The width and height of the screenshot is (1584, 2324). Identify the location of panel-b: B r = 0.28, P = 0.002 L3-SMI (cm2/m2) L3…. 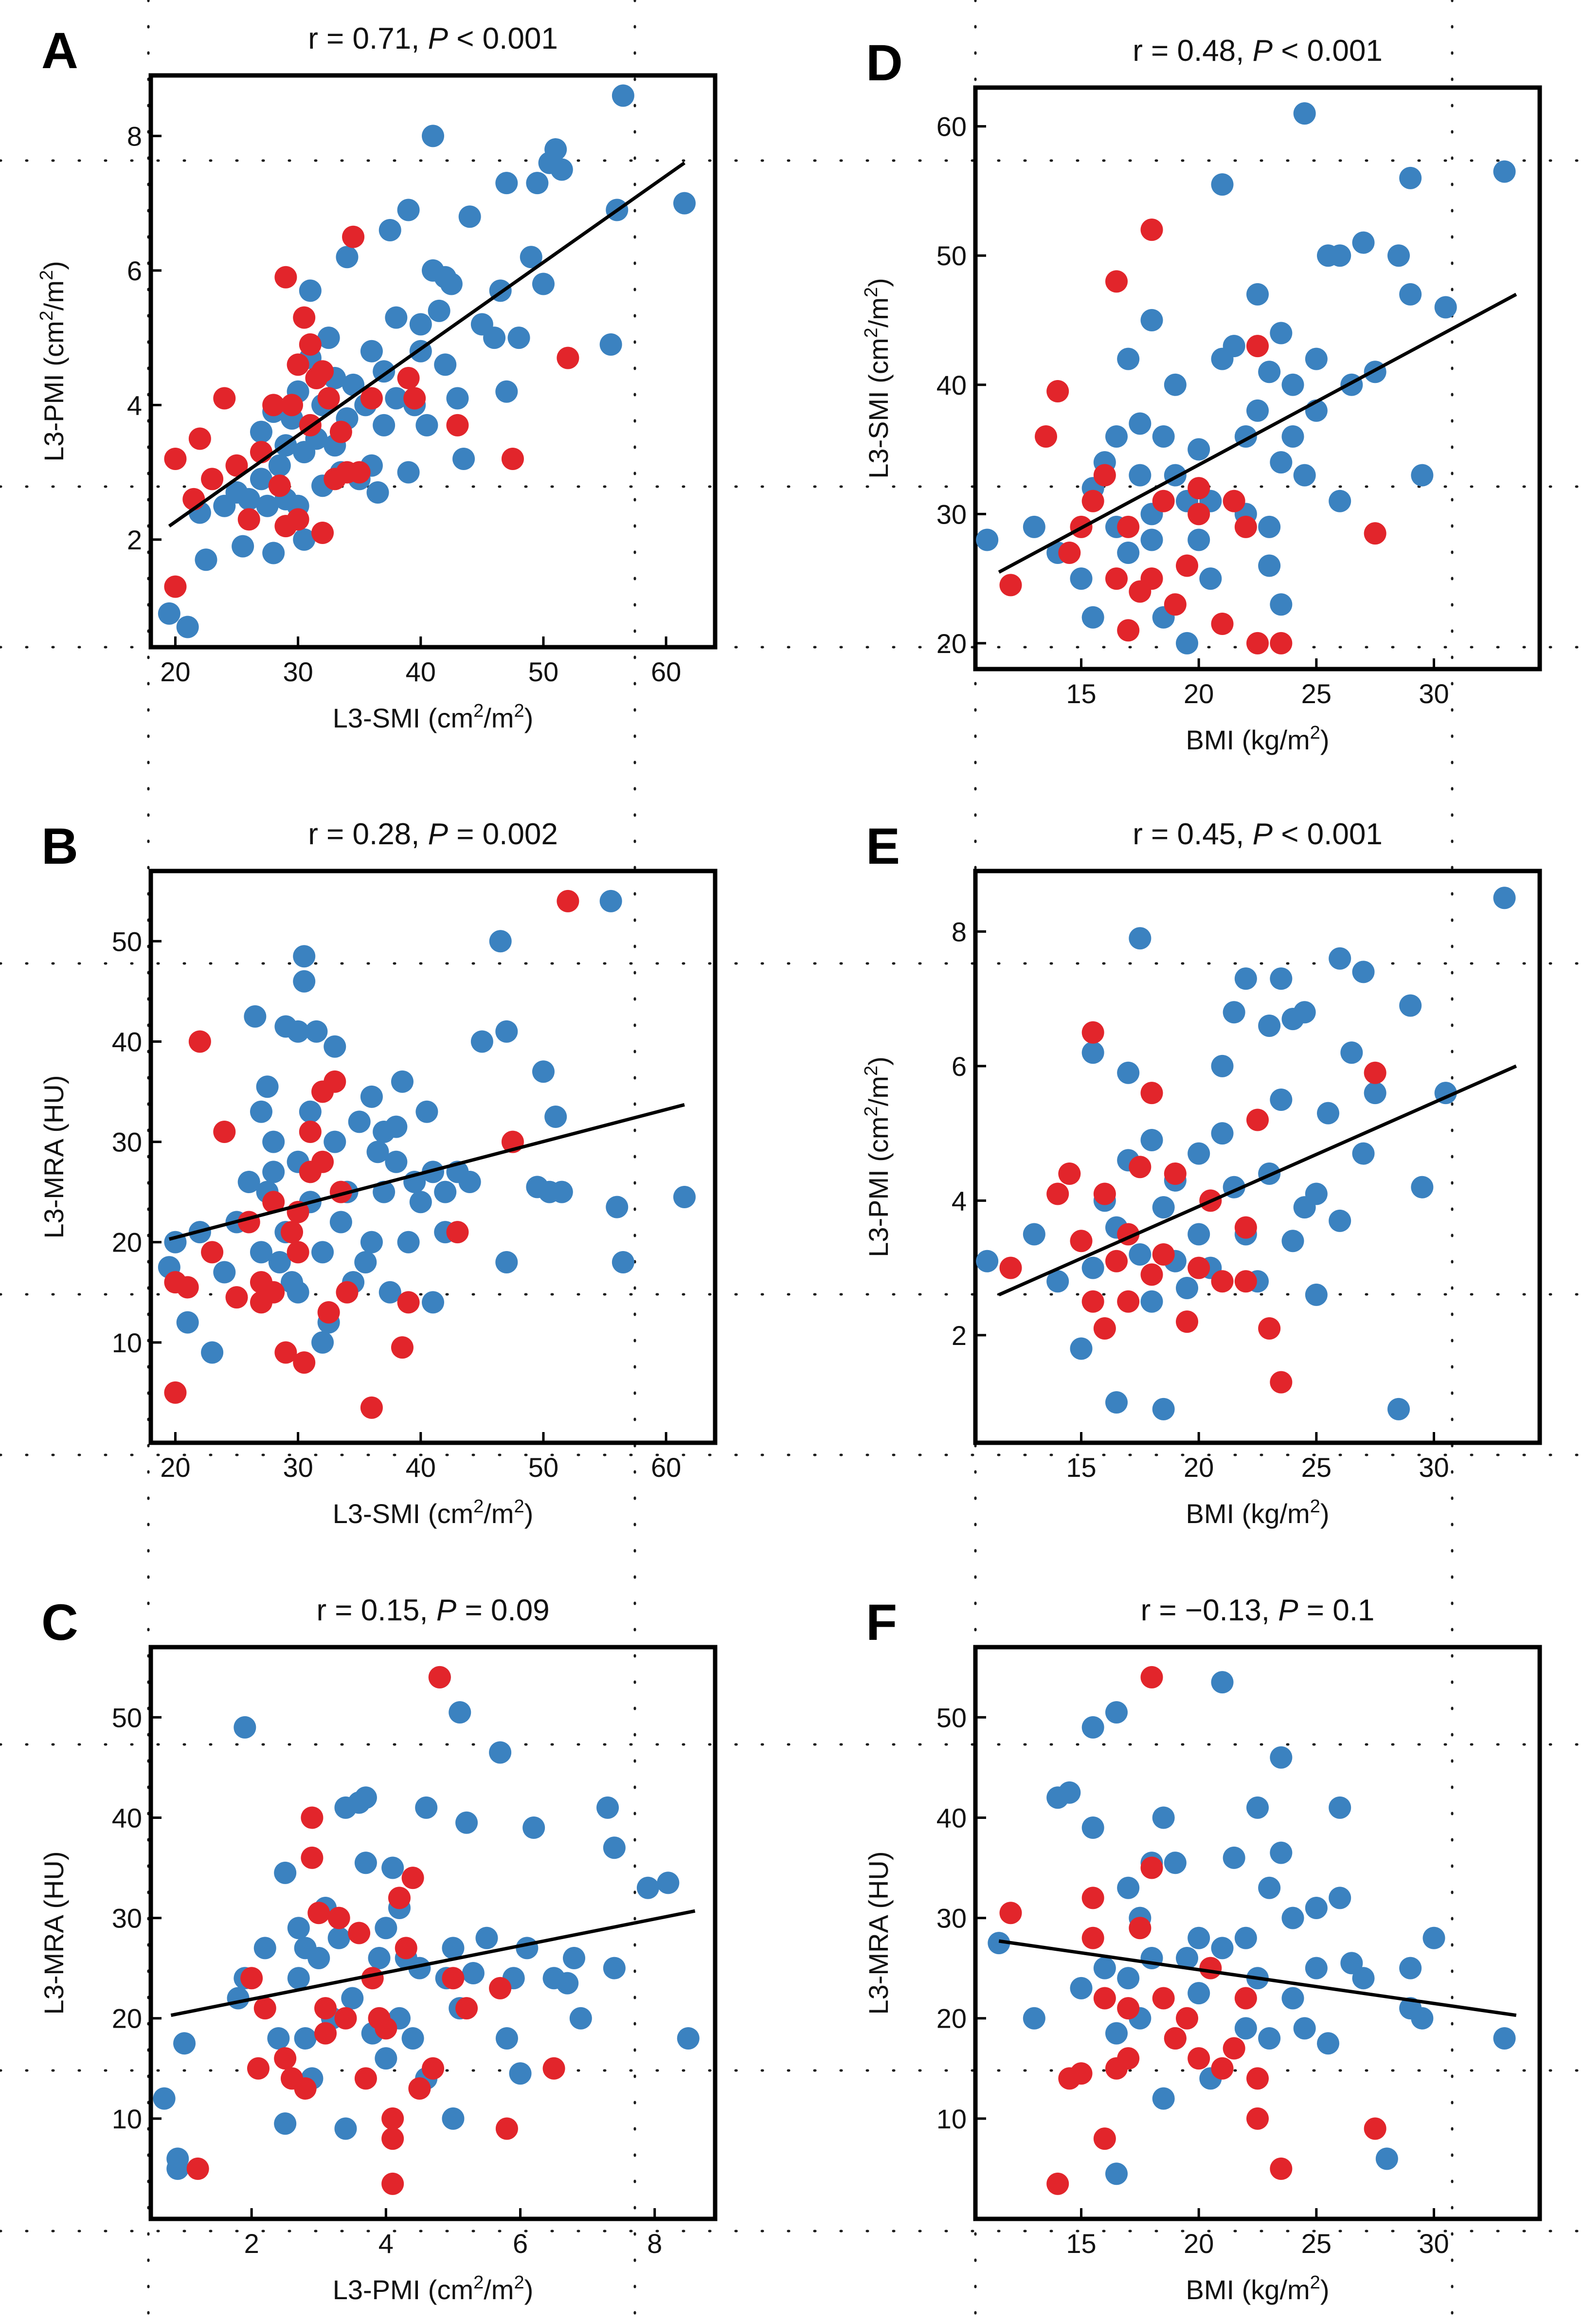
(378, 1173).